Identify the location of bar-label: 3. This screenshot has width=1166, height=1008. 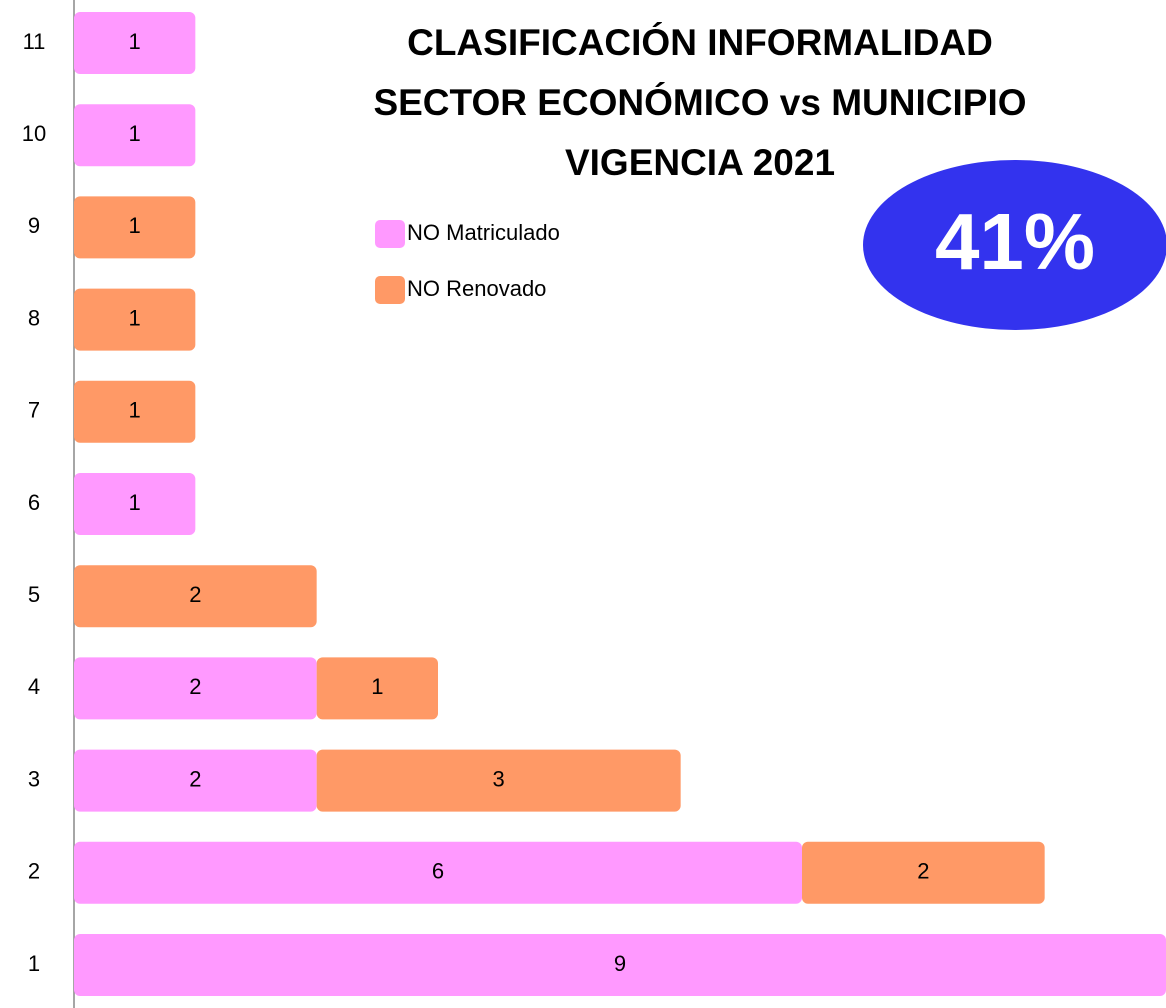
(499, 778).